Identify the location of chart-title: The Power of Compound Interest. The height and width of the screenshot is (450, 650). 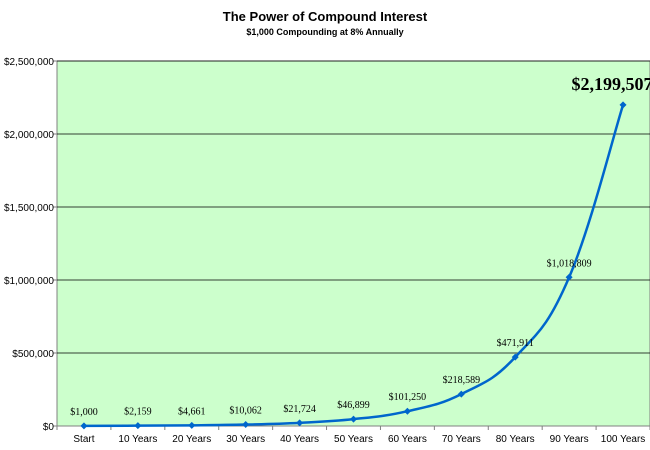
(325, 16).